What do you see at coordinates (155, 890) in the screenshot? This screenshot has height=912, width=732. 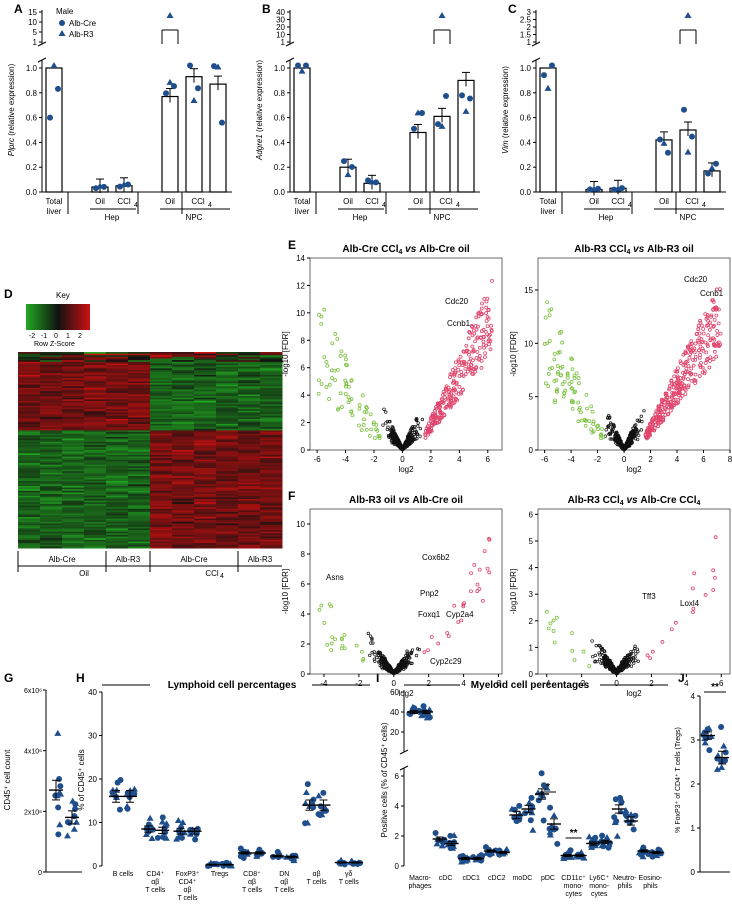 I see `x-label: T cells` at bounding box center [155, 890].